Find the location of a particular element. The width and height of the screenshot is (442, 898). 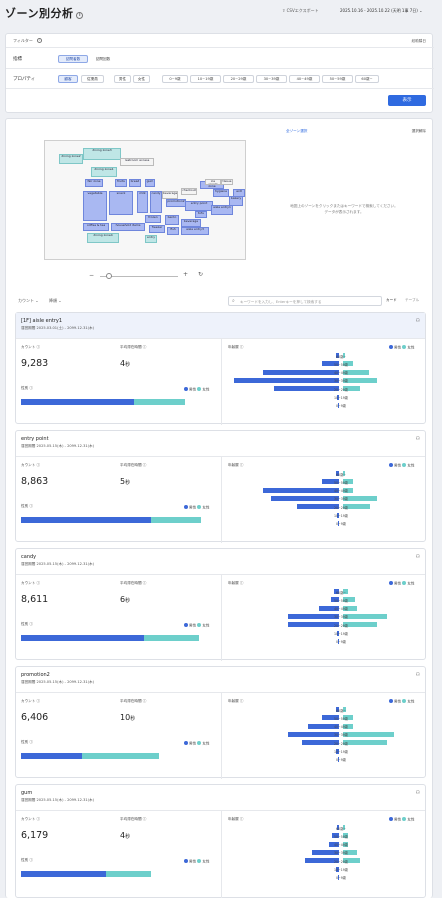

filter-toggle-link: 絞助隣日 is located at coordinates (418, 41).